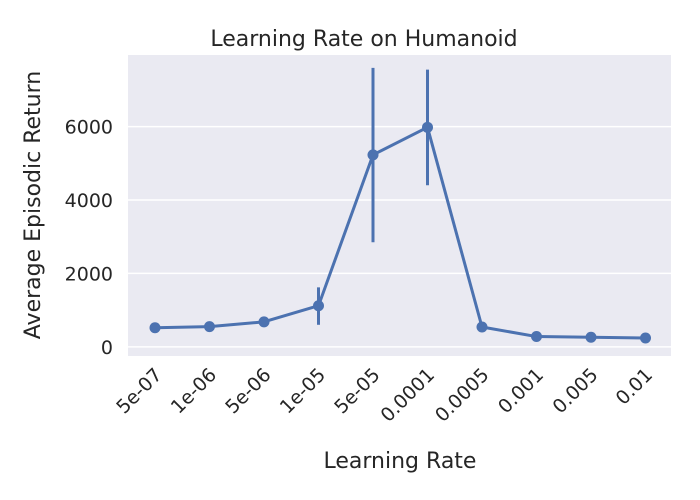 This screenshot has height=500, width=700. I want to click on y-axis-label: Average Episodic Return, so click(33, 205).